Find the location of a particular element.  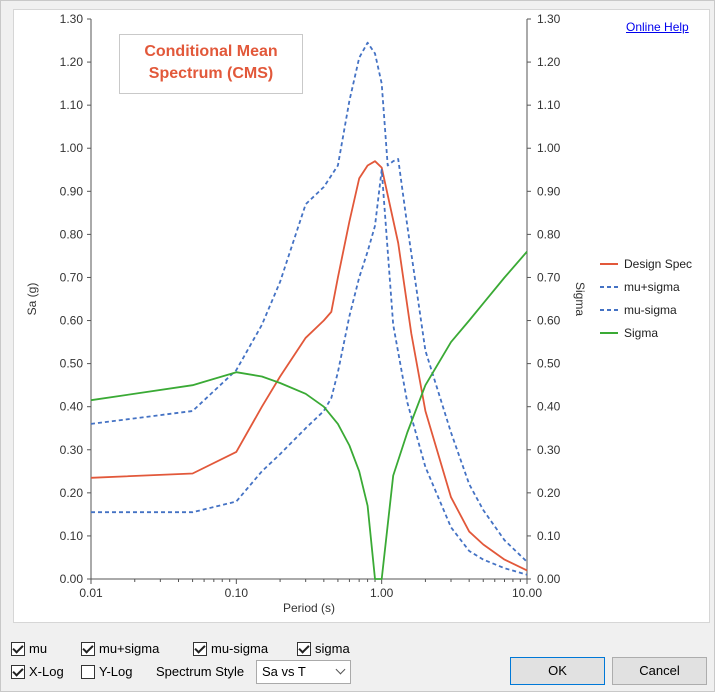

mu-plus-sigma-check-icon is located at coordinates (88, 648).